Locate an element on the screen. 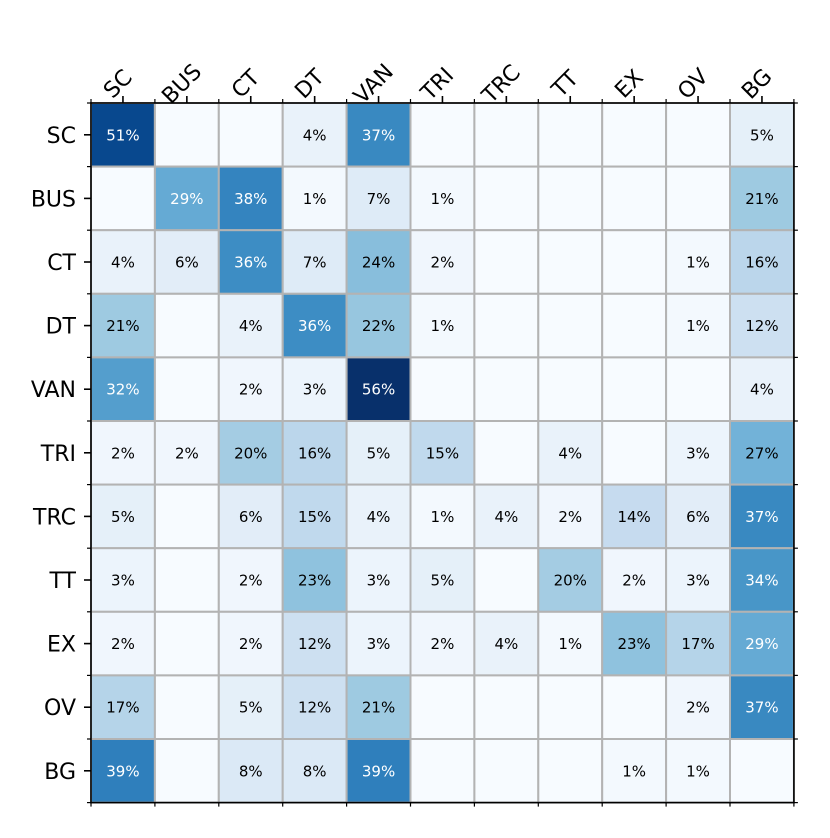 The width and height of the screenshot is (830, 838). row-label: VAN is located at coordinates (53, 390).